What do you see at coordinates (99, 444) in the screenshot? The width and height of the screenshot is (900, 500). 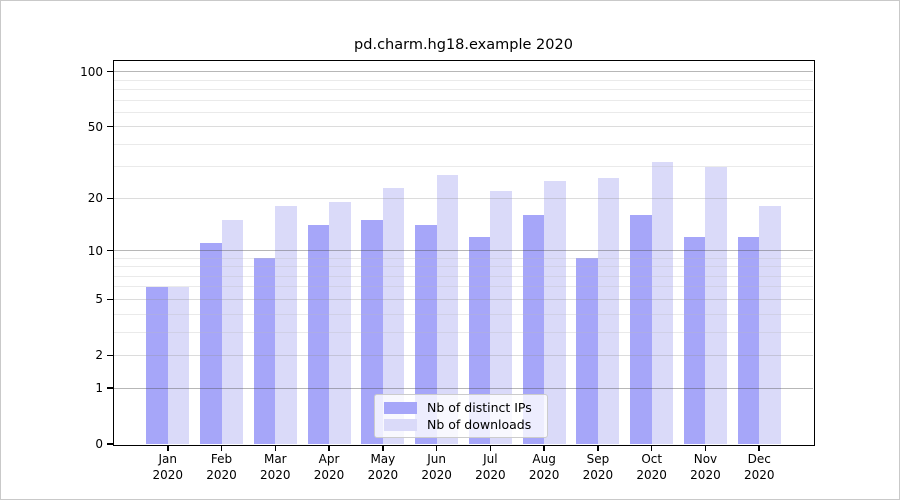 I see `y-tick-label: 0` at bounding box center [99, 444].